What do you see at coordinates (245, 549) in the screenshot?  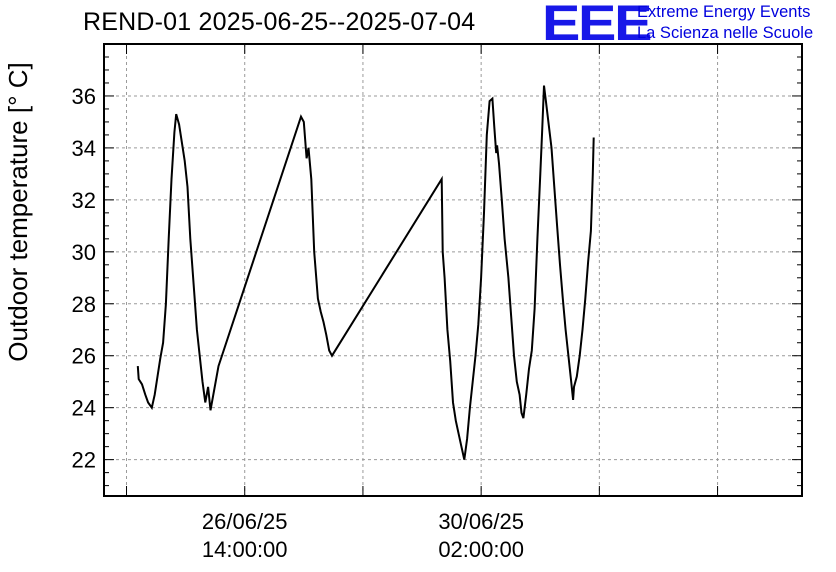 I see `x-tick-label-time: 14:00:00` at bounding box center [245, 549].